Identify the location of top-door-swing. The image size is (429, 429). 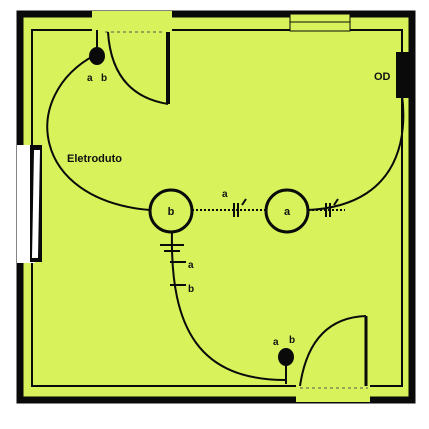
(138, 68).